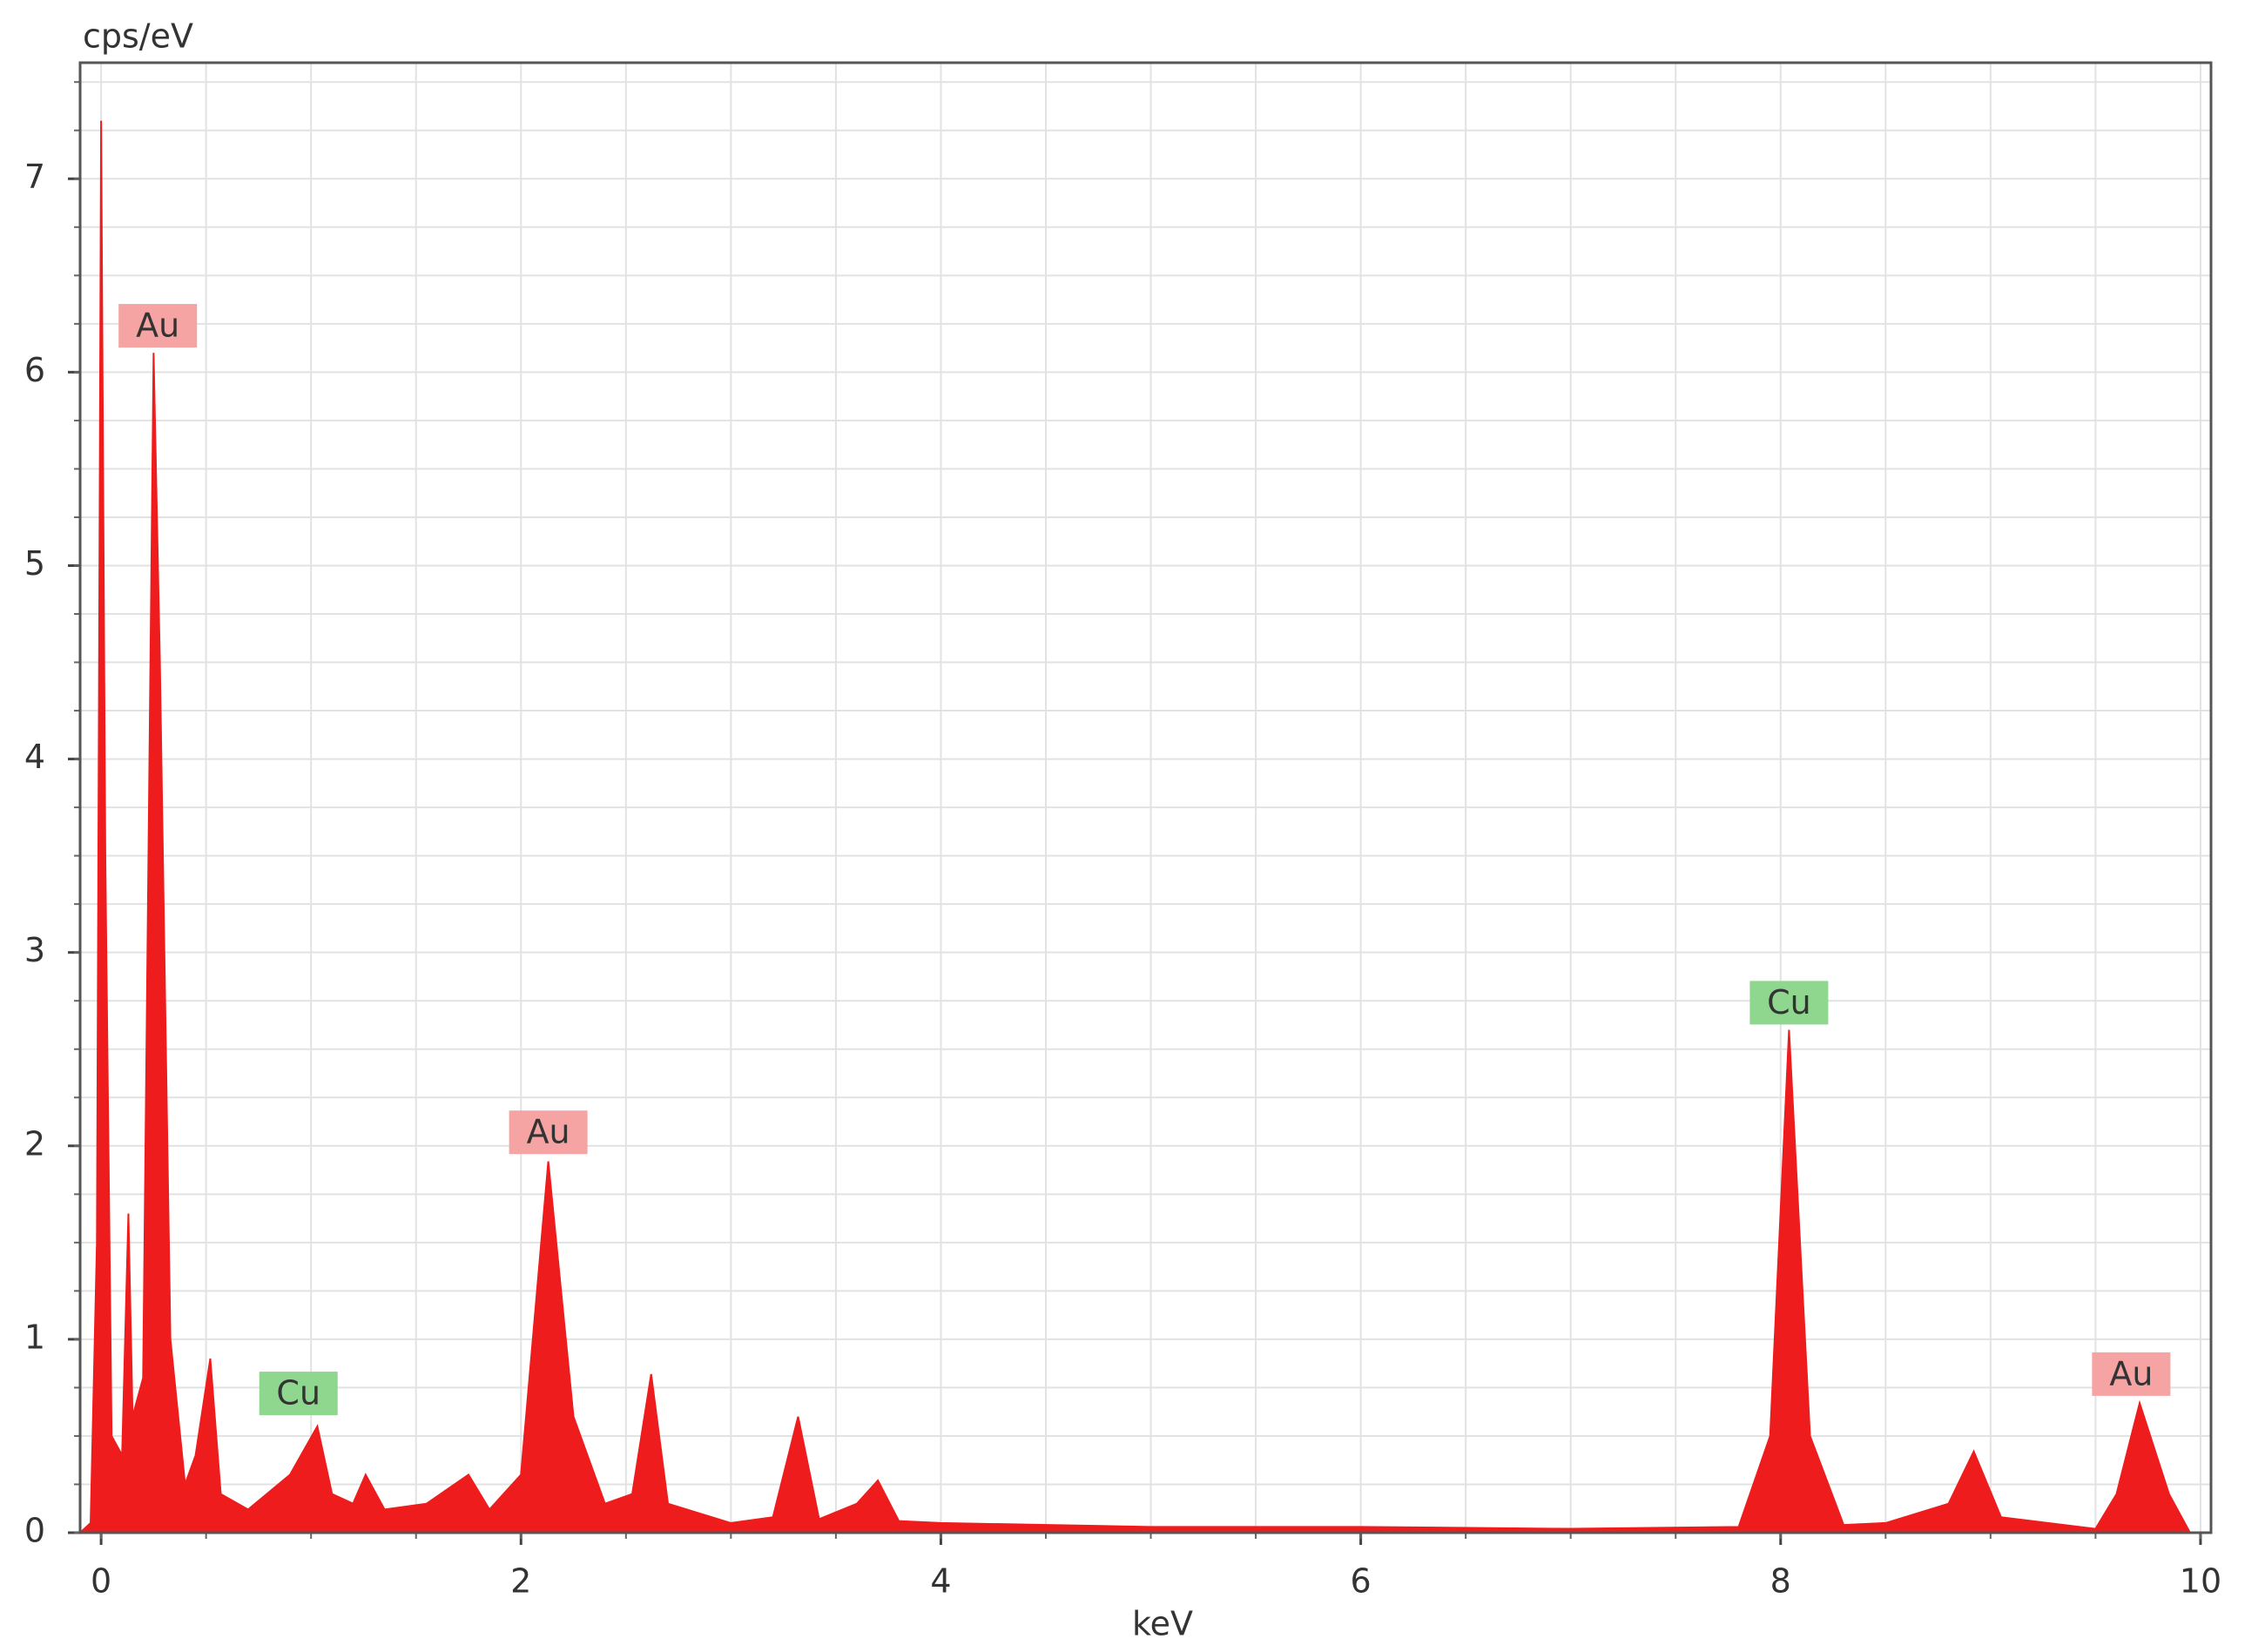 This screenshot has height=1652, width=2265. Describe the element at coordinates (34, 177) in the screenshot. I see `y-tick-label: 7` at that location.